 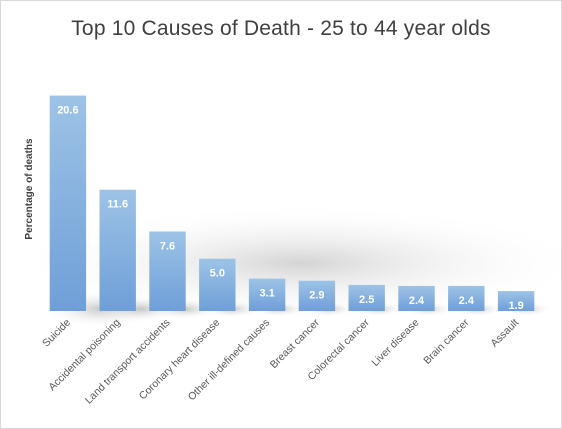 I want to click on data-label: 3.1, so click(x=266, y=294).